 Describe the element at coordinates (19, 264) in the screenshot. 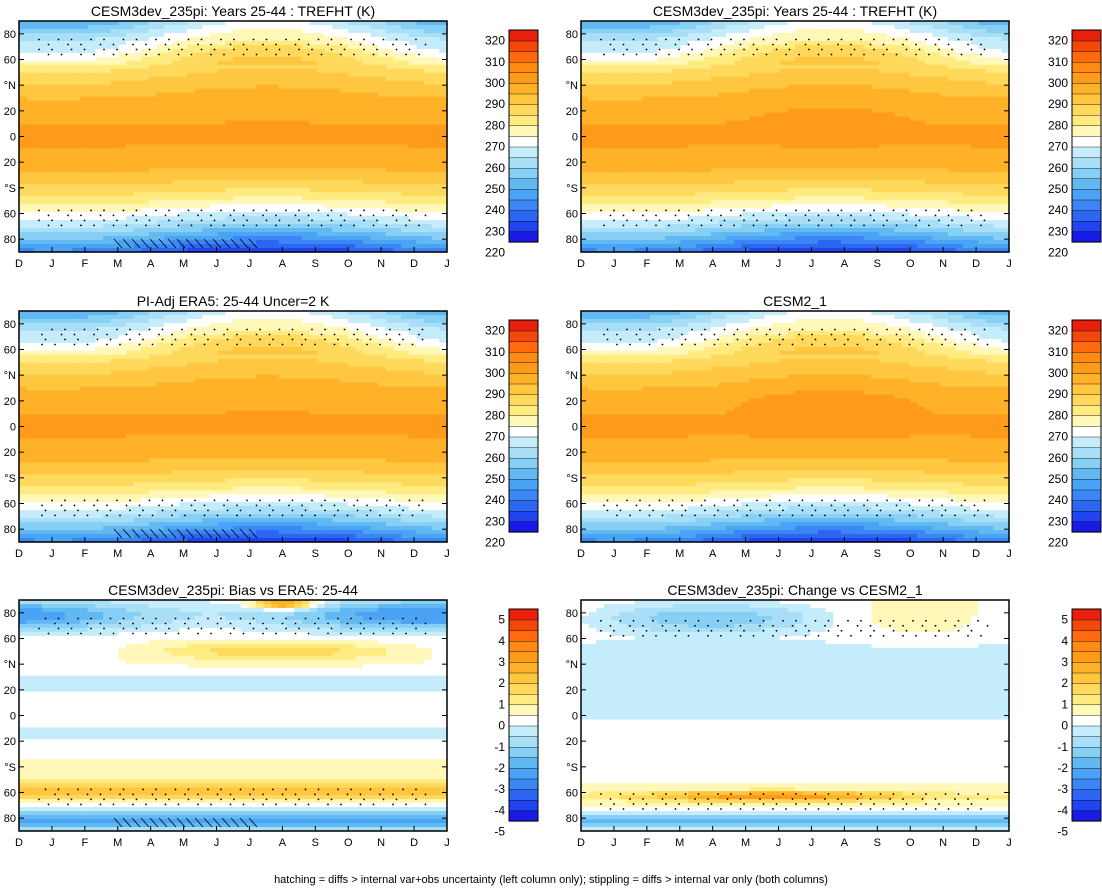

I see `x-tick-label: D` at that location.